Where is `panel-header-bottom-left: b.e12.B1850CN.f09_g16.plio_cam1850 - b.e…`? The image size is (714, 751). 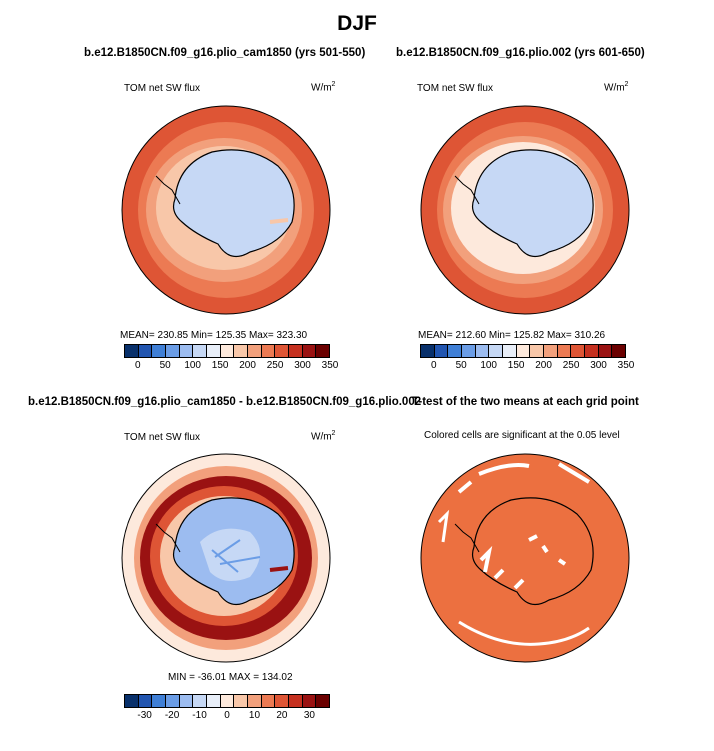 panel-header-bottom-left: b.e12.B1850CN.f09_g16.plio_cam1850 - b.e… is located at coordinates (225, 402).